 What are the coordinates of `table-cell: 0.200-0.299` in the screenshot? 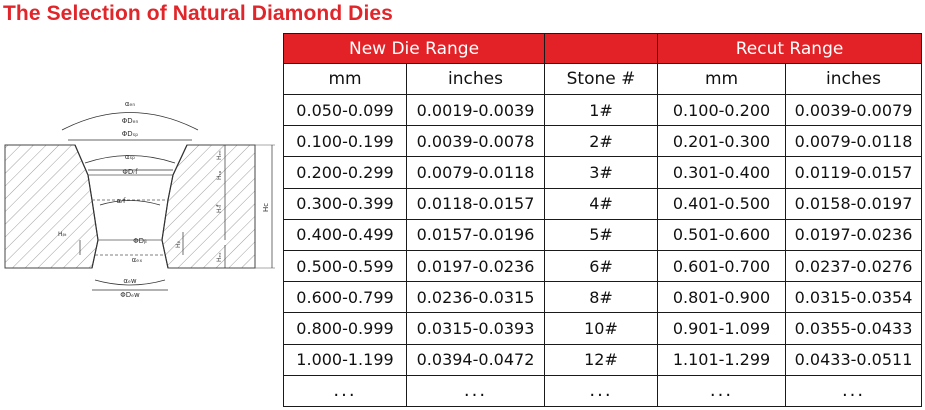 It's located at (345, 172).